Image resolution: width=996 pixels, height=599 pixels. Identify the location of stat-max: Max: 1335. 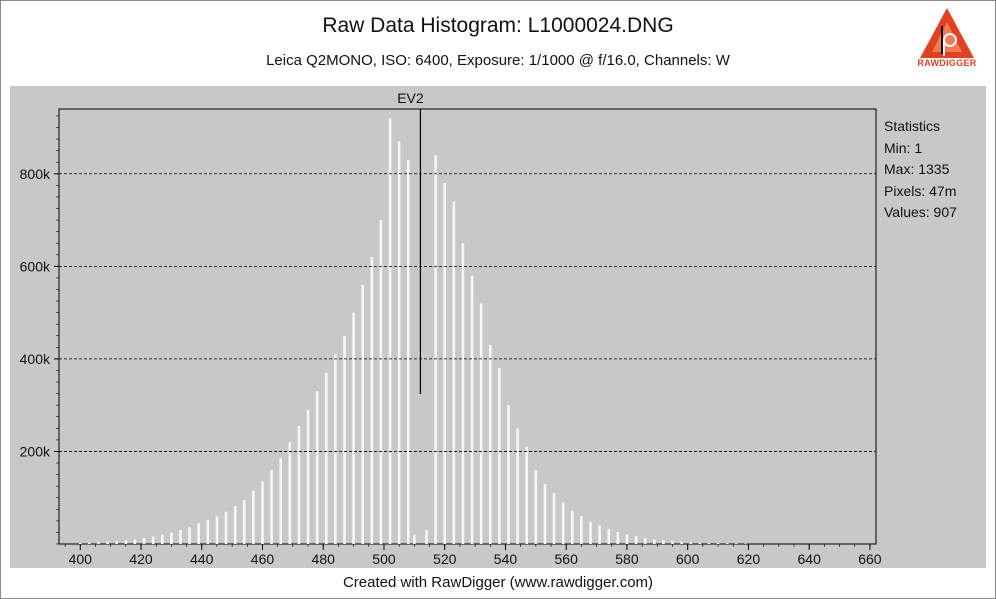
(917, 169).